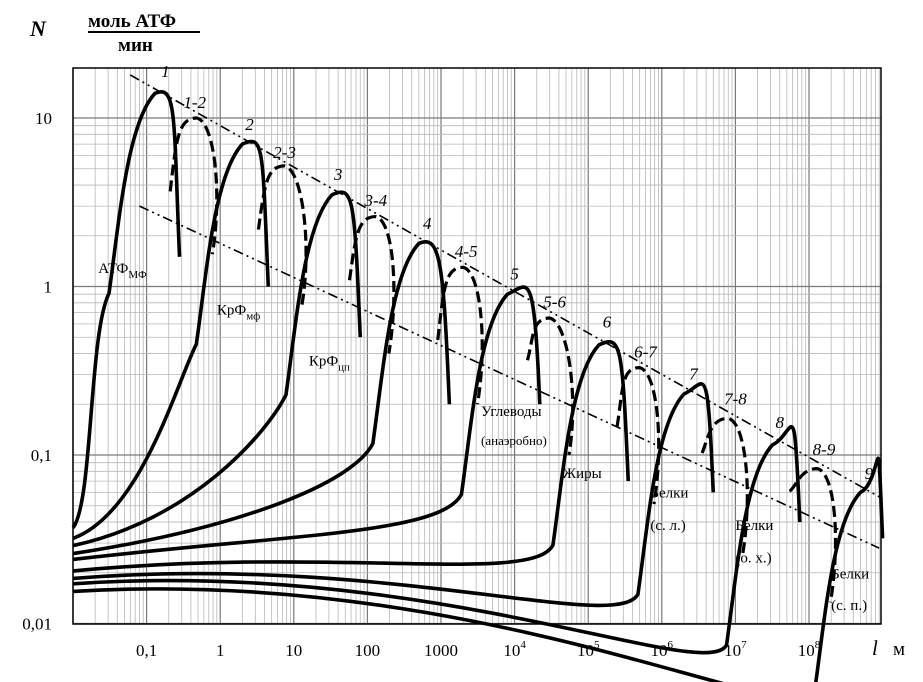  I want to click on x-axis-unit: м, so click(899, 649).